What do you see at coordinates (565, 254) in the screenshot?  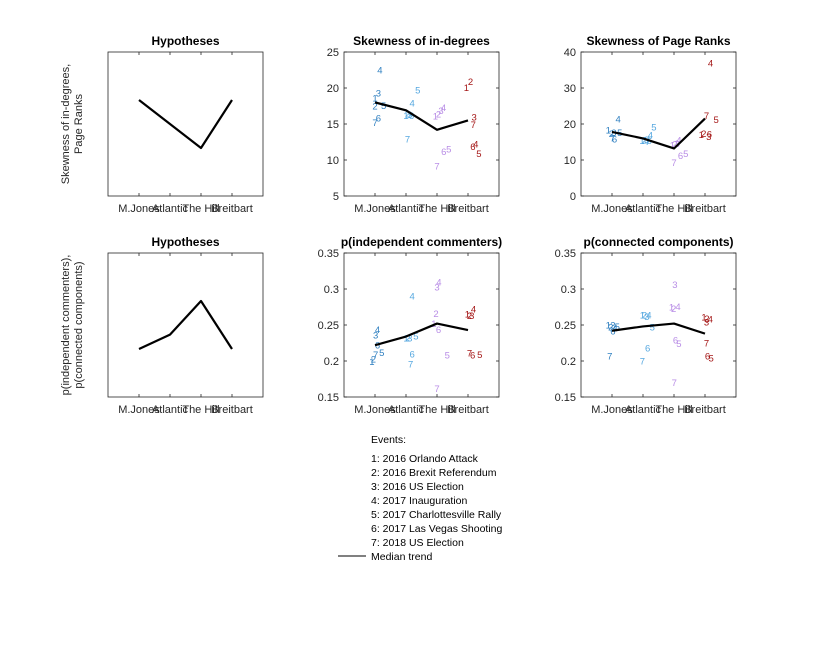 I see `y-tick-label: 0.35` at bounding box center [565, 254].